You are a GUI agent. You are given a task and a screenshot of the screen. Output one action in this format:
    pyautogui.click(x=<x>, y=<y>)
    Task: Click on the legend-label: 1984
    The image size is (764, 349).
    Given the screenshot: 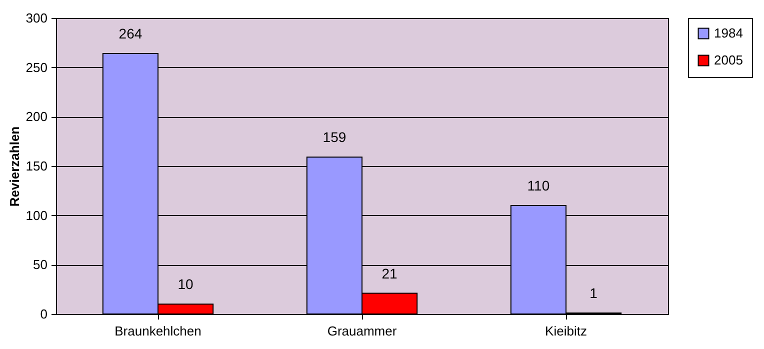 What is the action you would take?
    pyautogui.click(x=728, y=33)
    